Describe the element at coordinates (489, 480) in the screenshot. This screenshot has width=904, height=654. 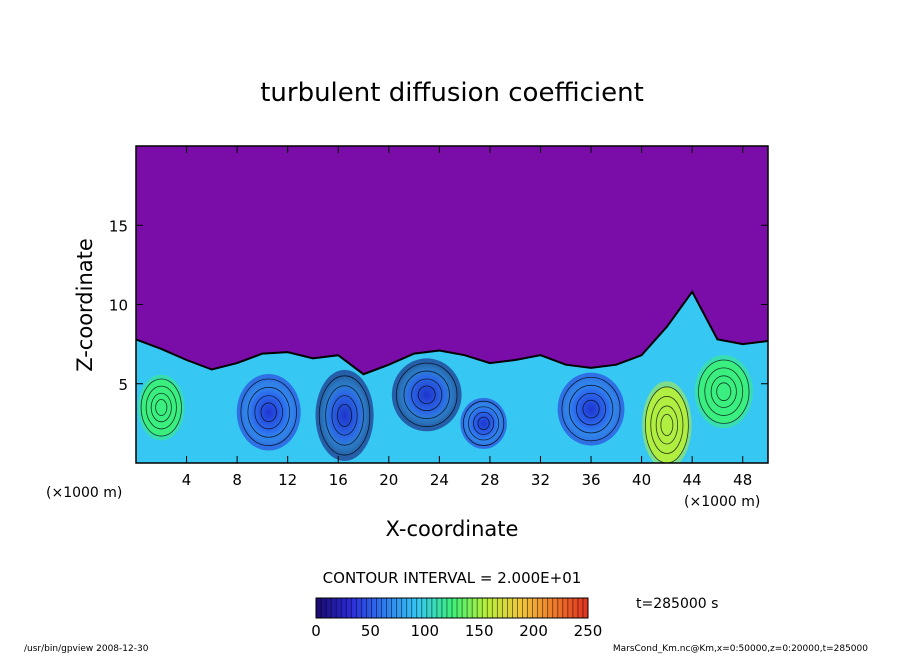
I see `x-tick-label: 28` at that location.